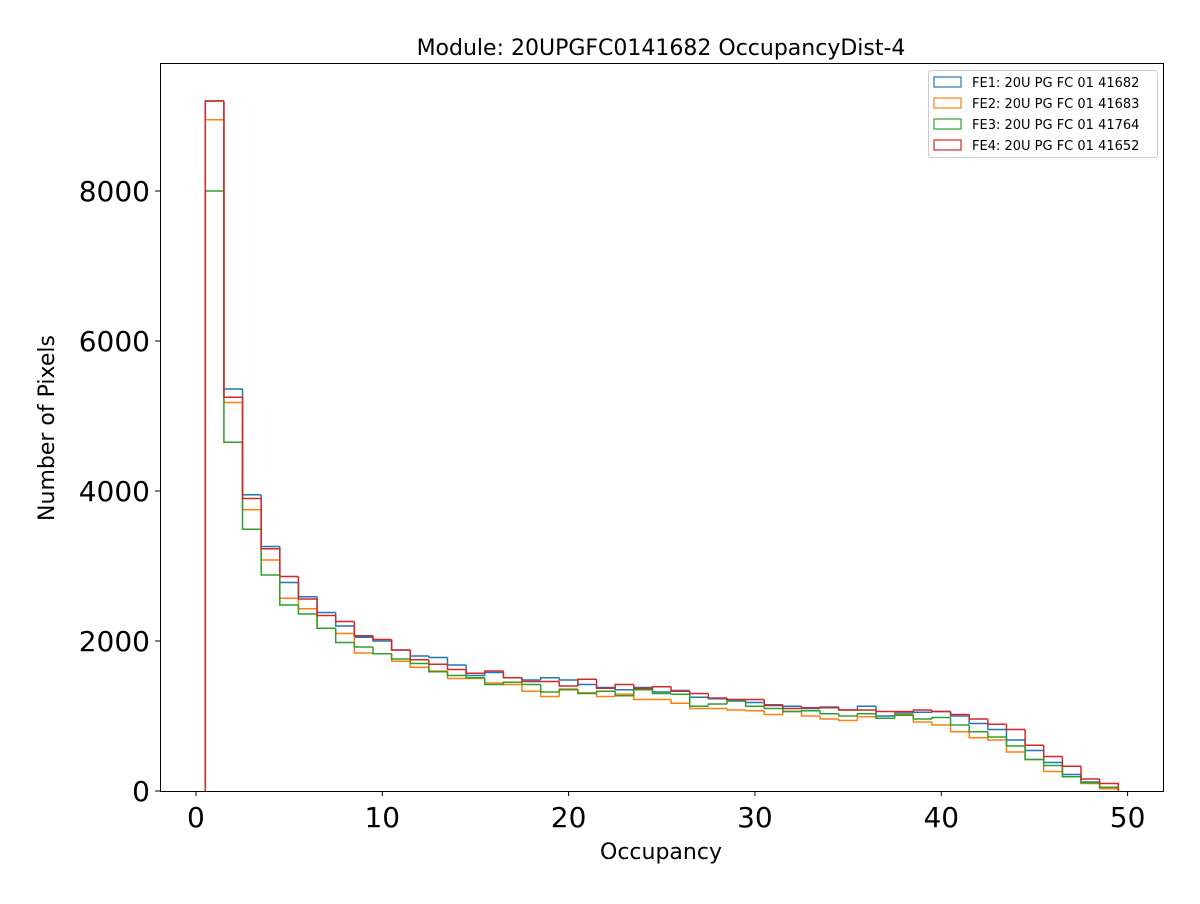  I want to click on legend-label: FE4: 20U PG FC 01 41652, so click(1055, 146).